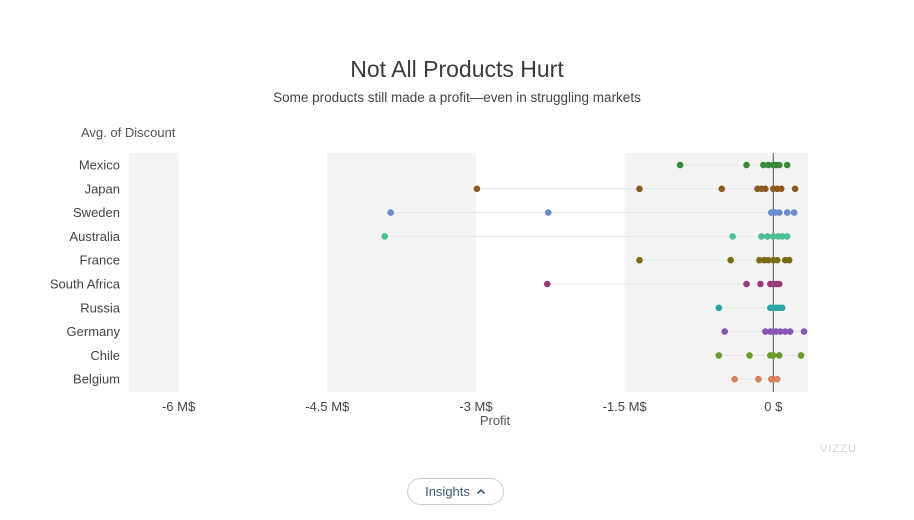 The width and height of the screenshot is (914, 520). I want to click on y-tick-label: Sweden, so click(96, 212).